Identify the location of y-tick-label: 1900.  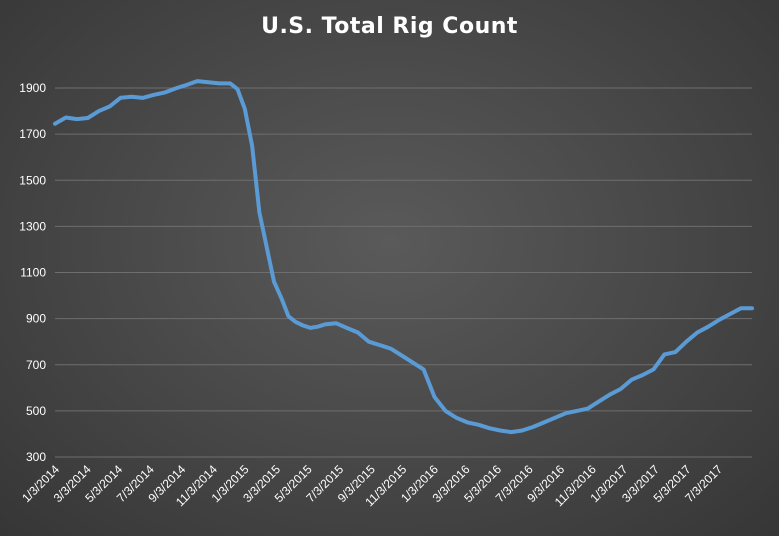
(32, 88).